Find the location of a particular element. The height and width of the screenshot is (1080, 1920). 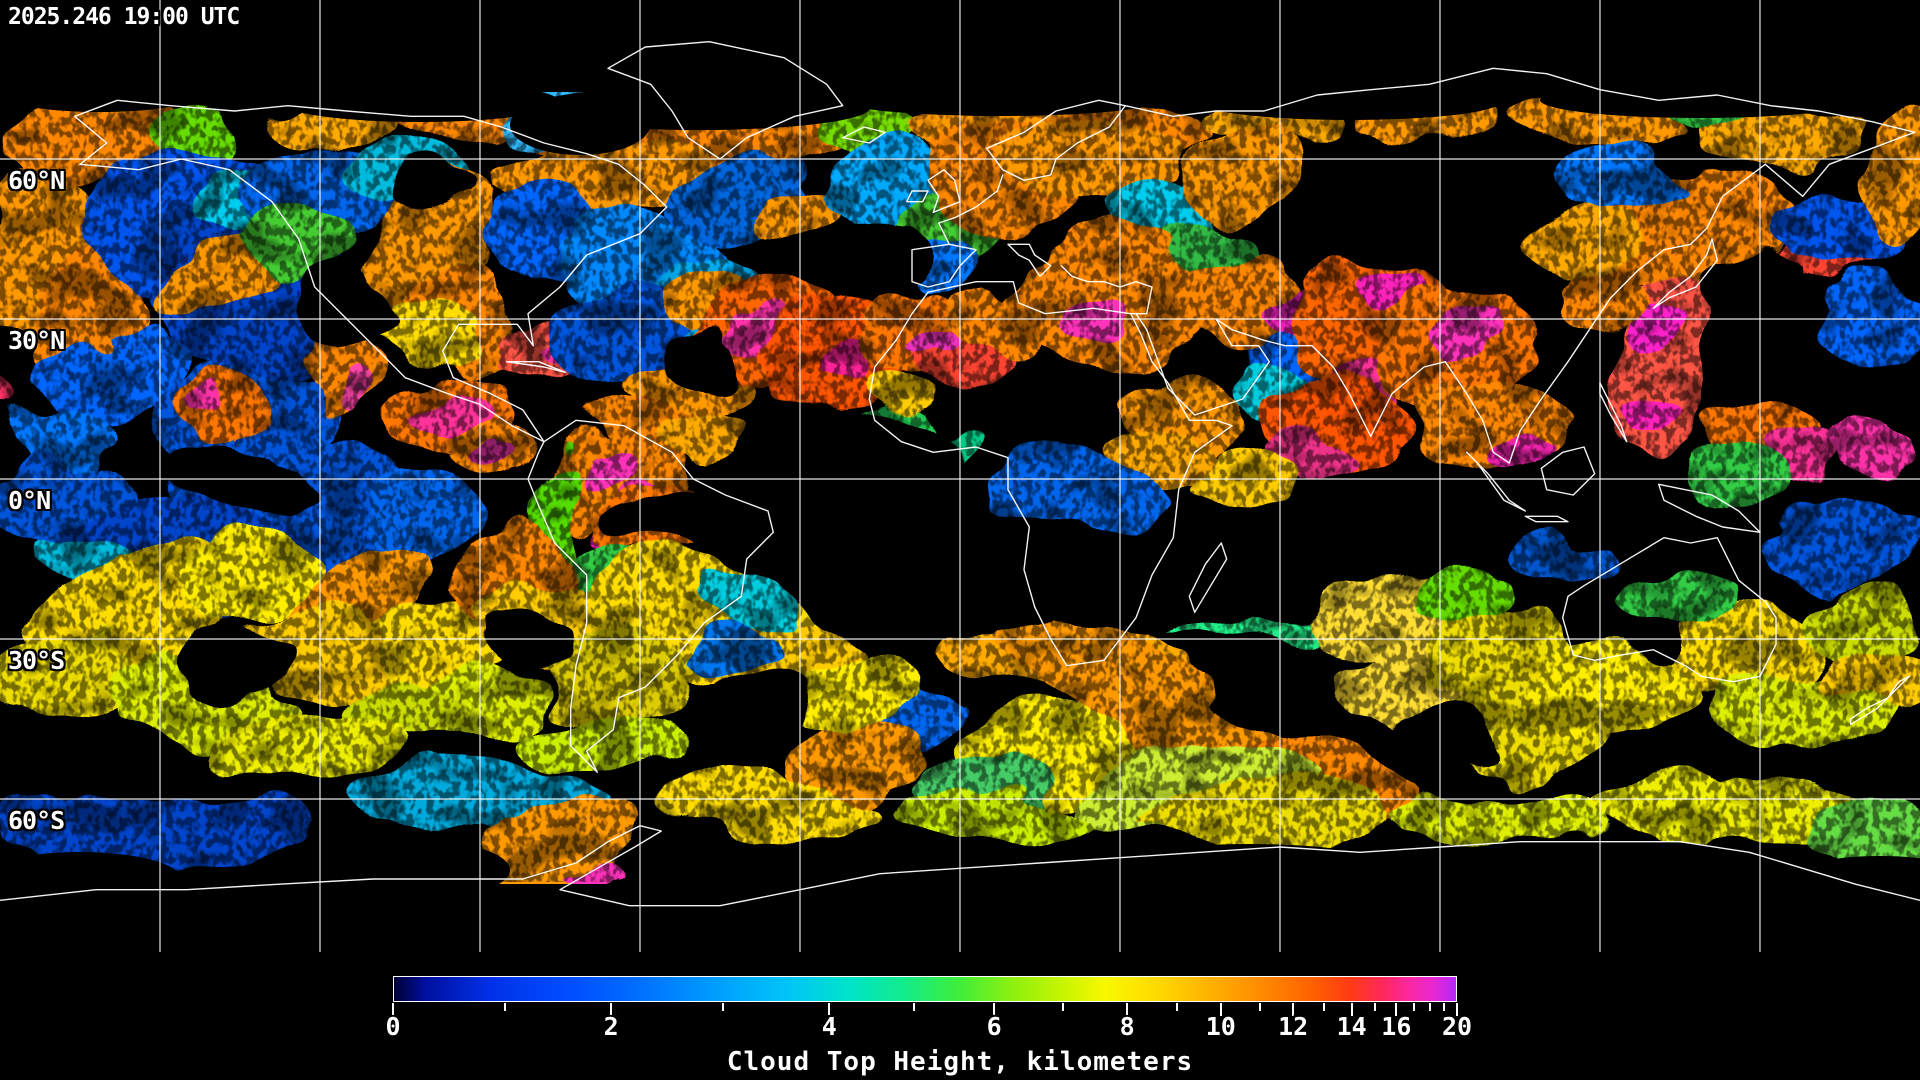

colorbar-tick-label: 0 is located at coordinates (393, 1026).